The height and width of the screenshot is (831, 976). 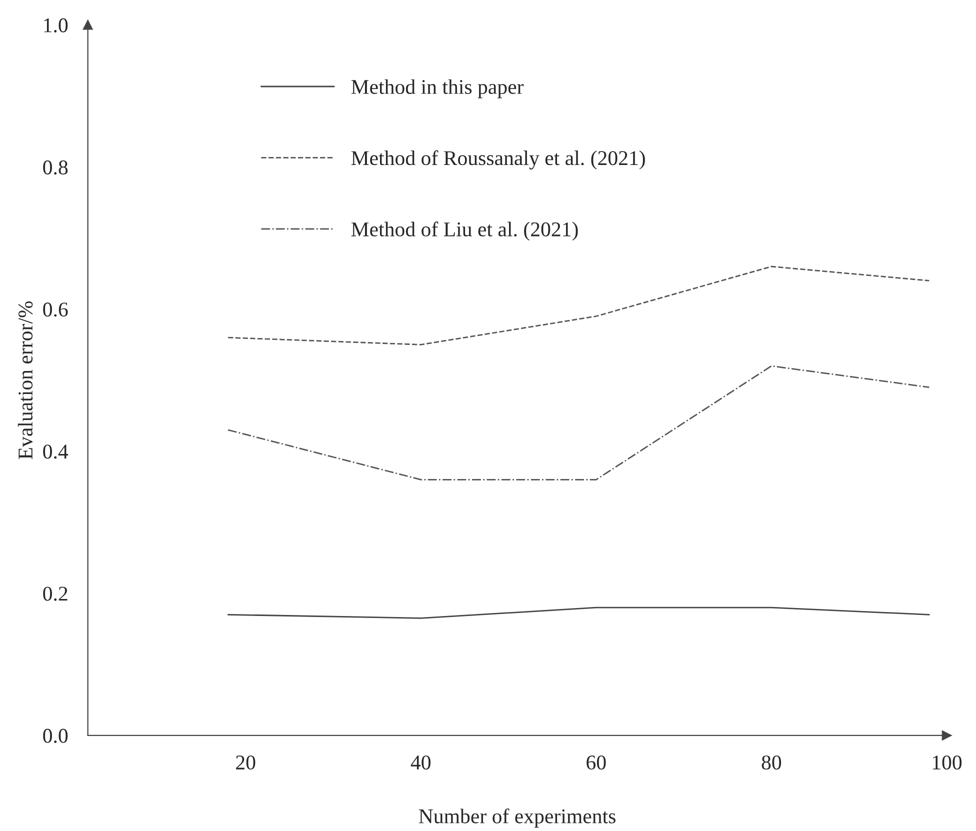 I want to click on y-tick-label: 0.6, so click(x=55, y=309).